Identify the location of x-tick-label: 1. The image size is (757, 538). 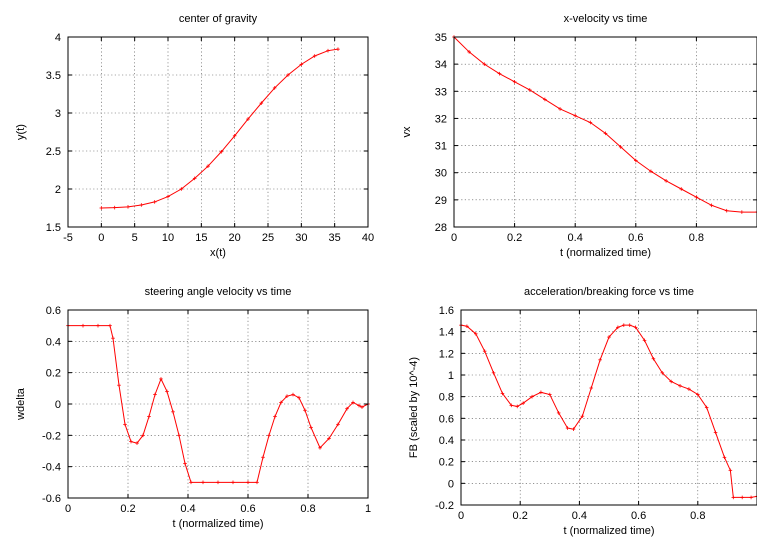
(368, 509).